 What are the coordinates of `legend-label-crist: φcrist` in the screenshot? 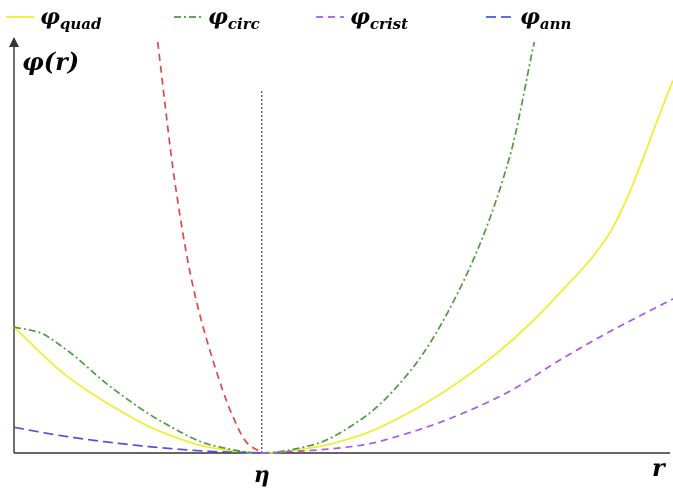 It's located at (379, 18).